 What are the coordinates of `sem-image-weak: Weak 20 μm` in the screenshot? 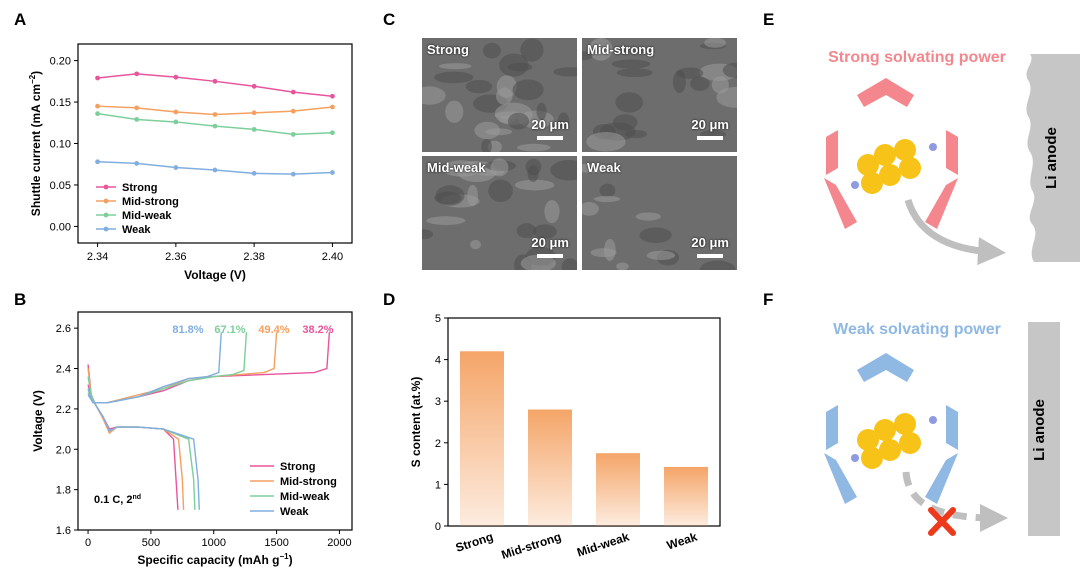 It's located at (659, 213).